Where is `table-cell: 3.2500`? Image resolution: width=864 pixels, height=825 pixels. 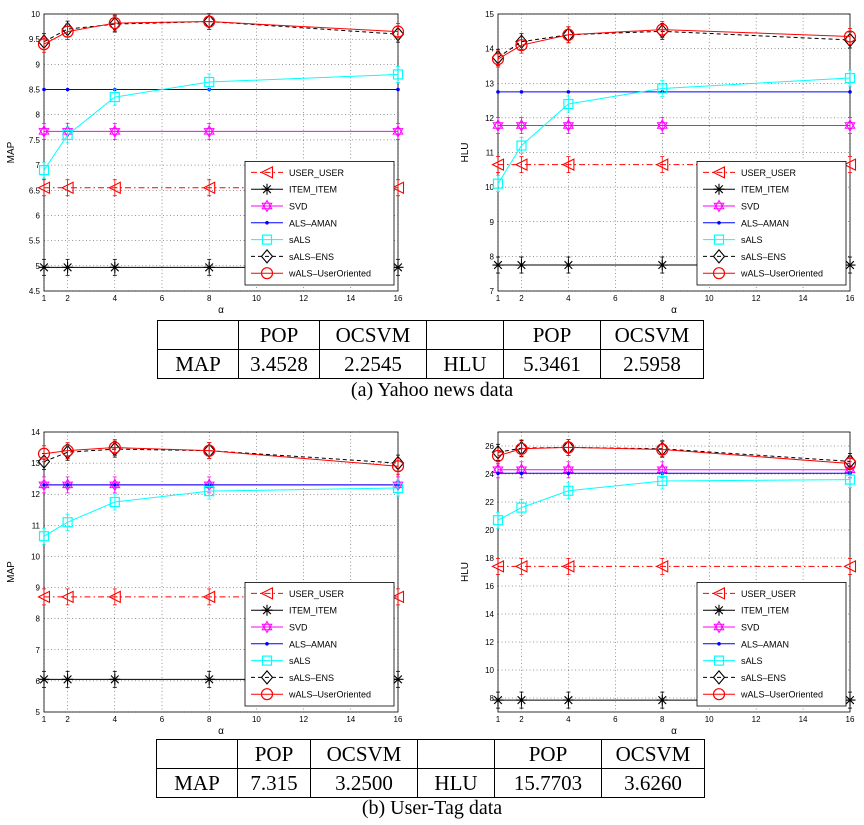 table-cell: 3.2500 is located at coordinates (364, 783).